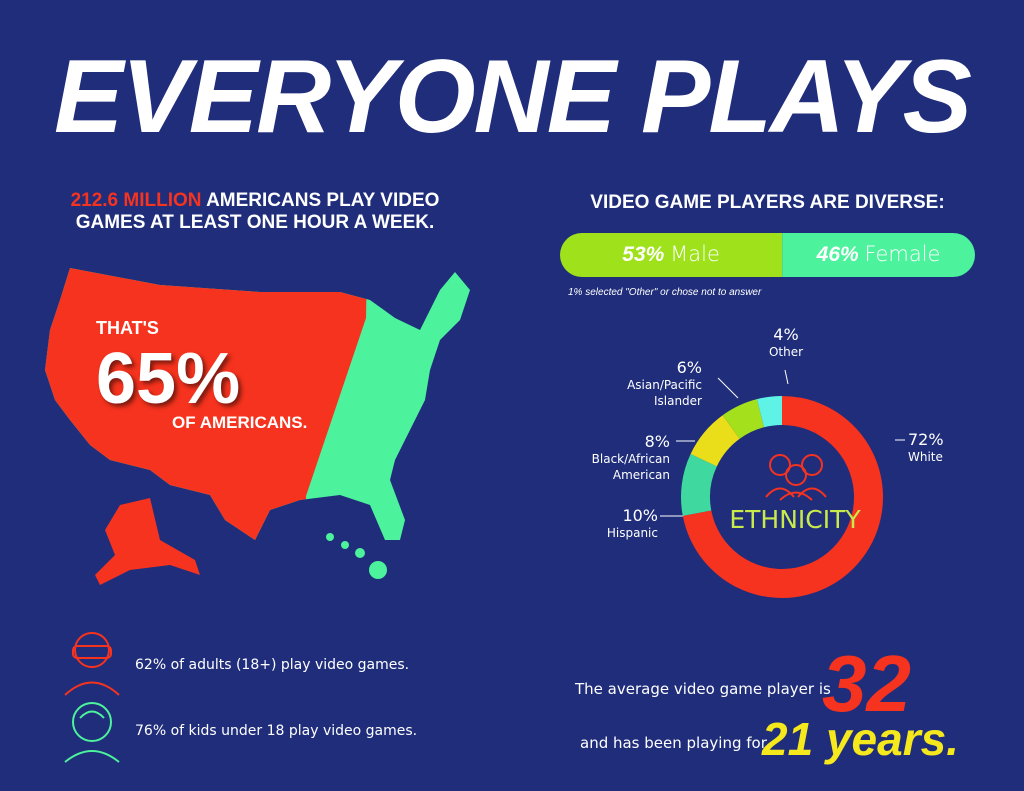 The height and width of the screenshot is (791, 1024). Describe the element at coordinates (657, 441) in the screenshot. I see `ethnicity-pct: 8%` at that location.